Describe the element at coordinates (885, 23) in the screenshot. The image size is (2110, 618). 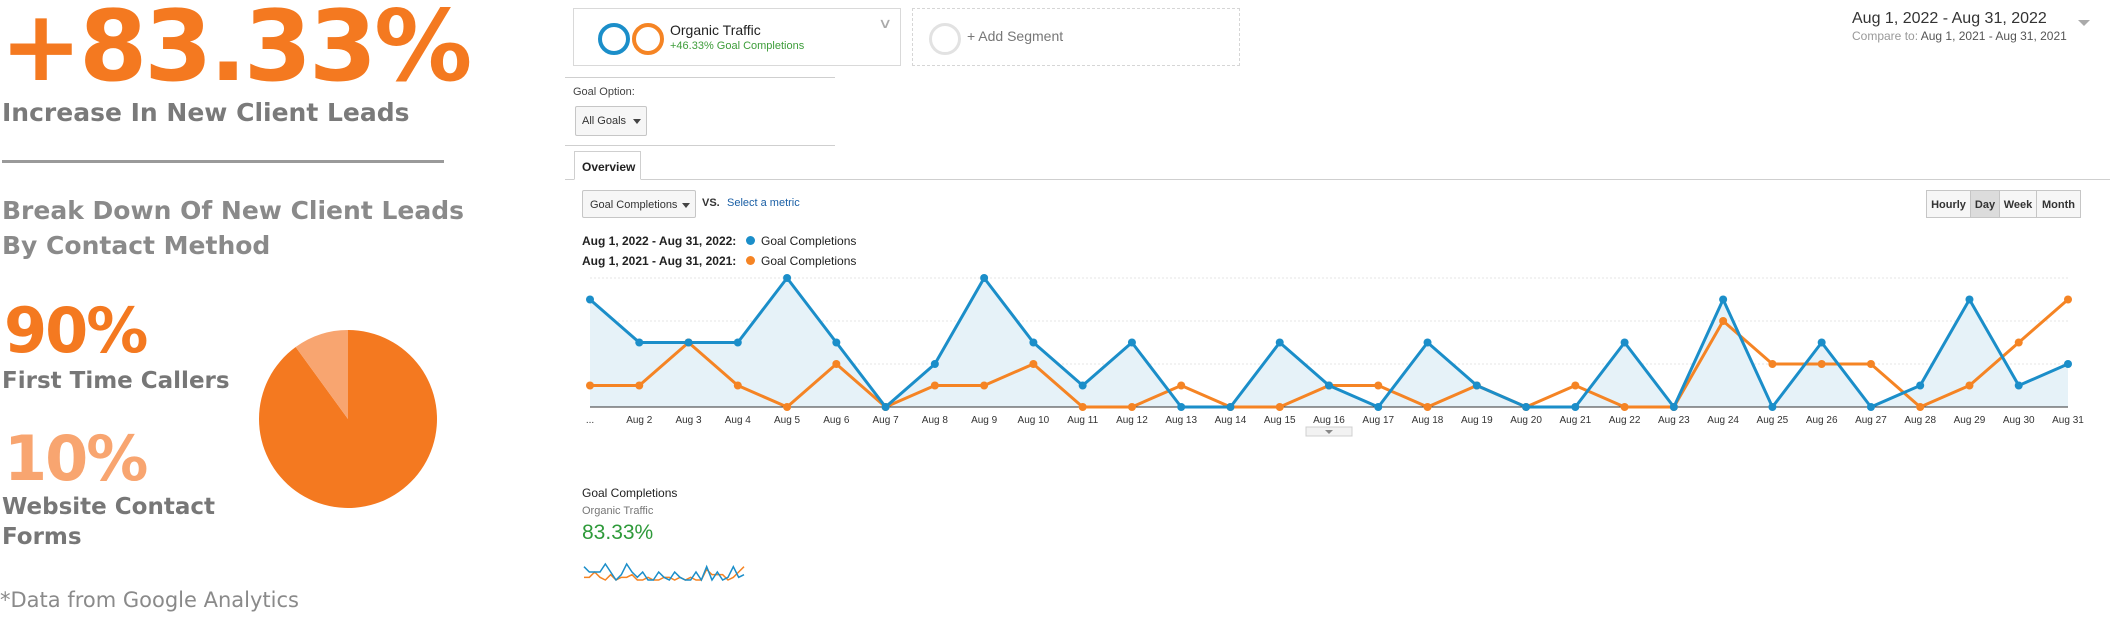
I see `chevron-down-icon: ∨` at that location.